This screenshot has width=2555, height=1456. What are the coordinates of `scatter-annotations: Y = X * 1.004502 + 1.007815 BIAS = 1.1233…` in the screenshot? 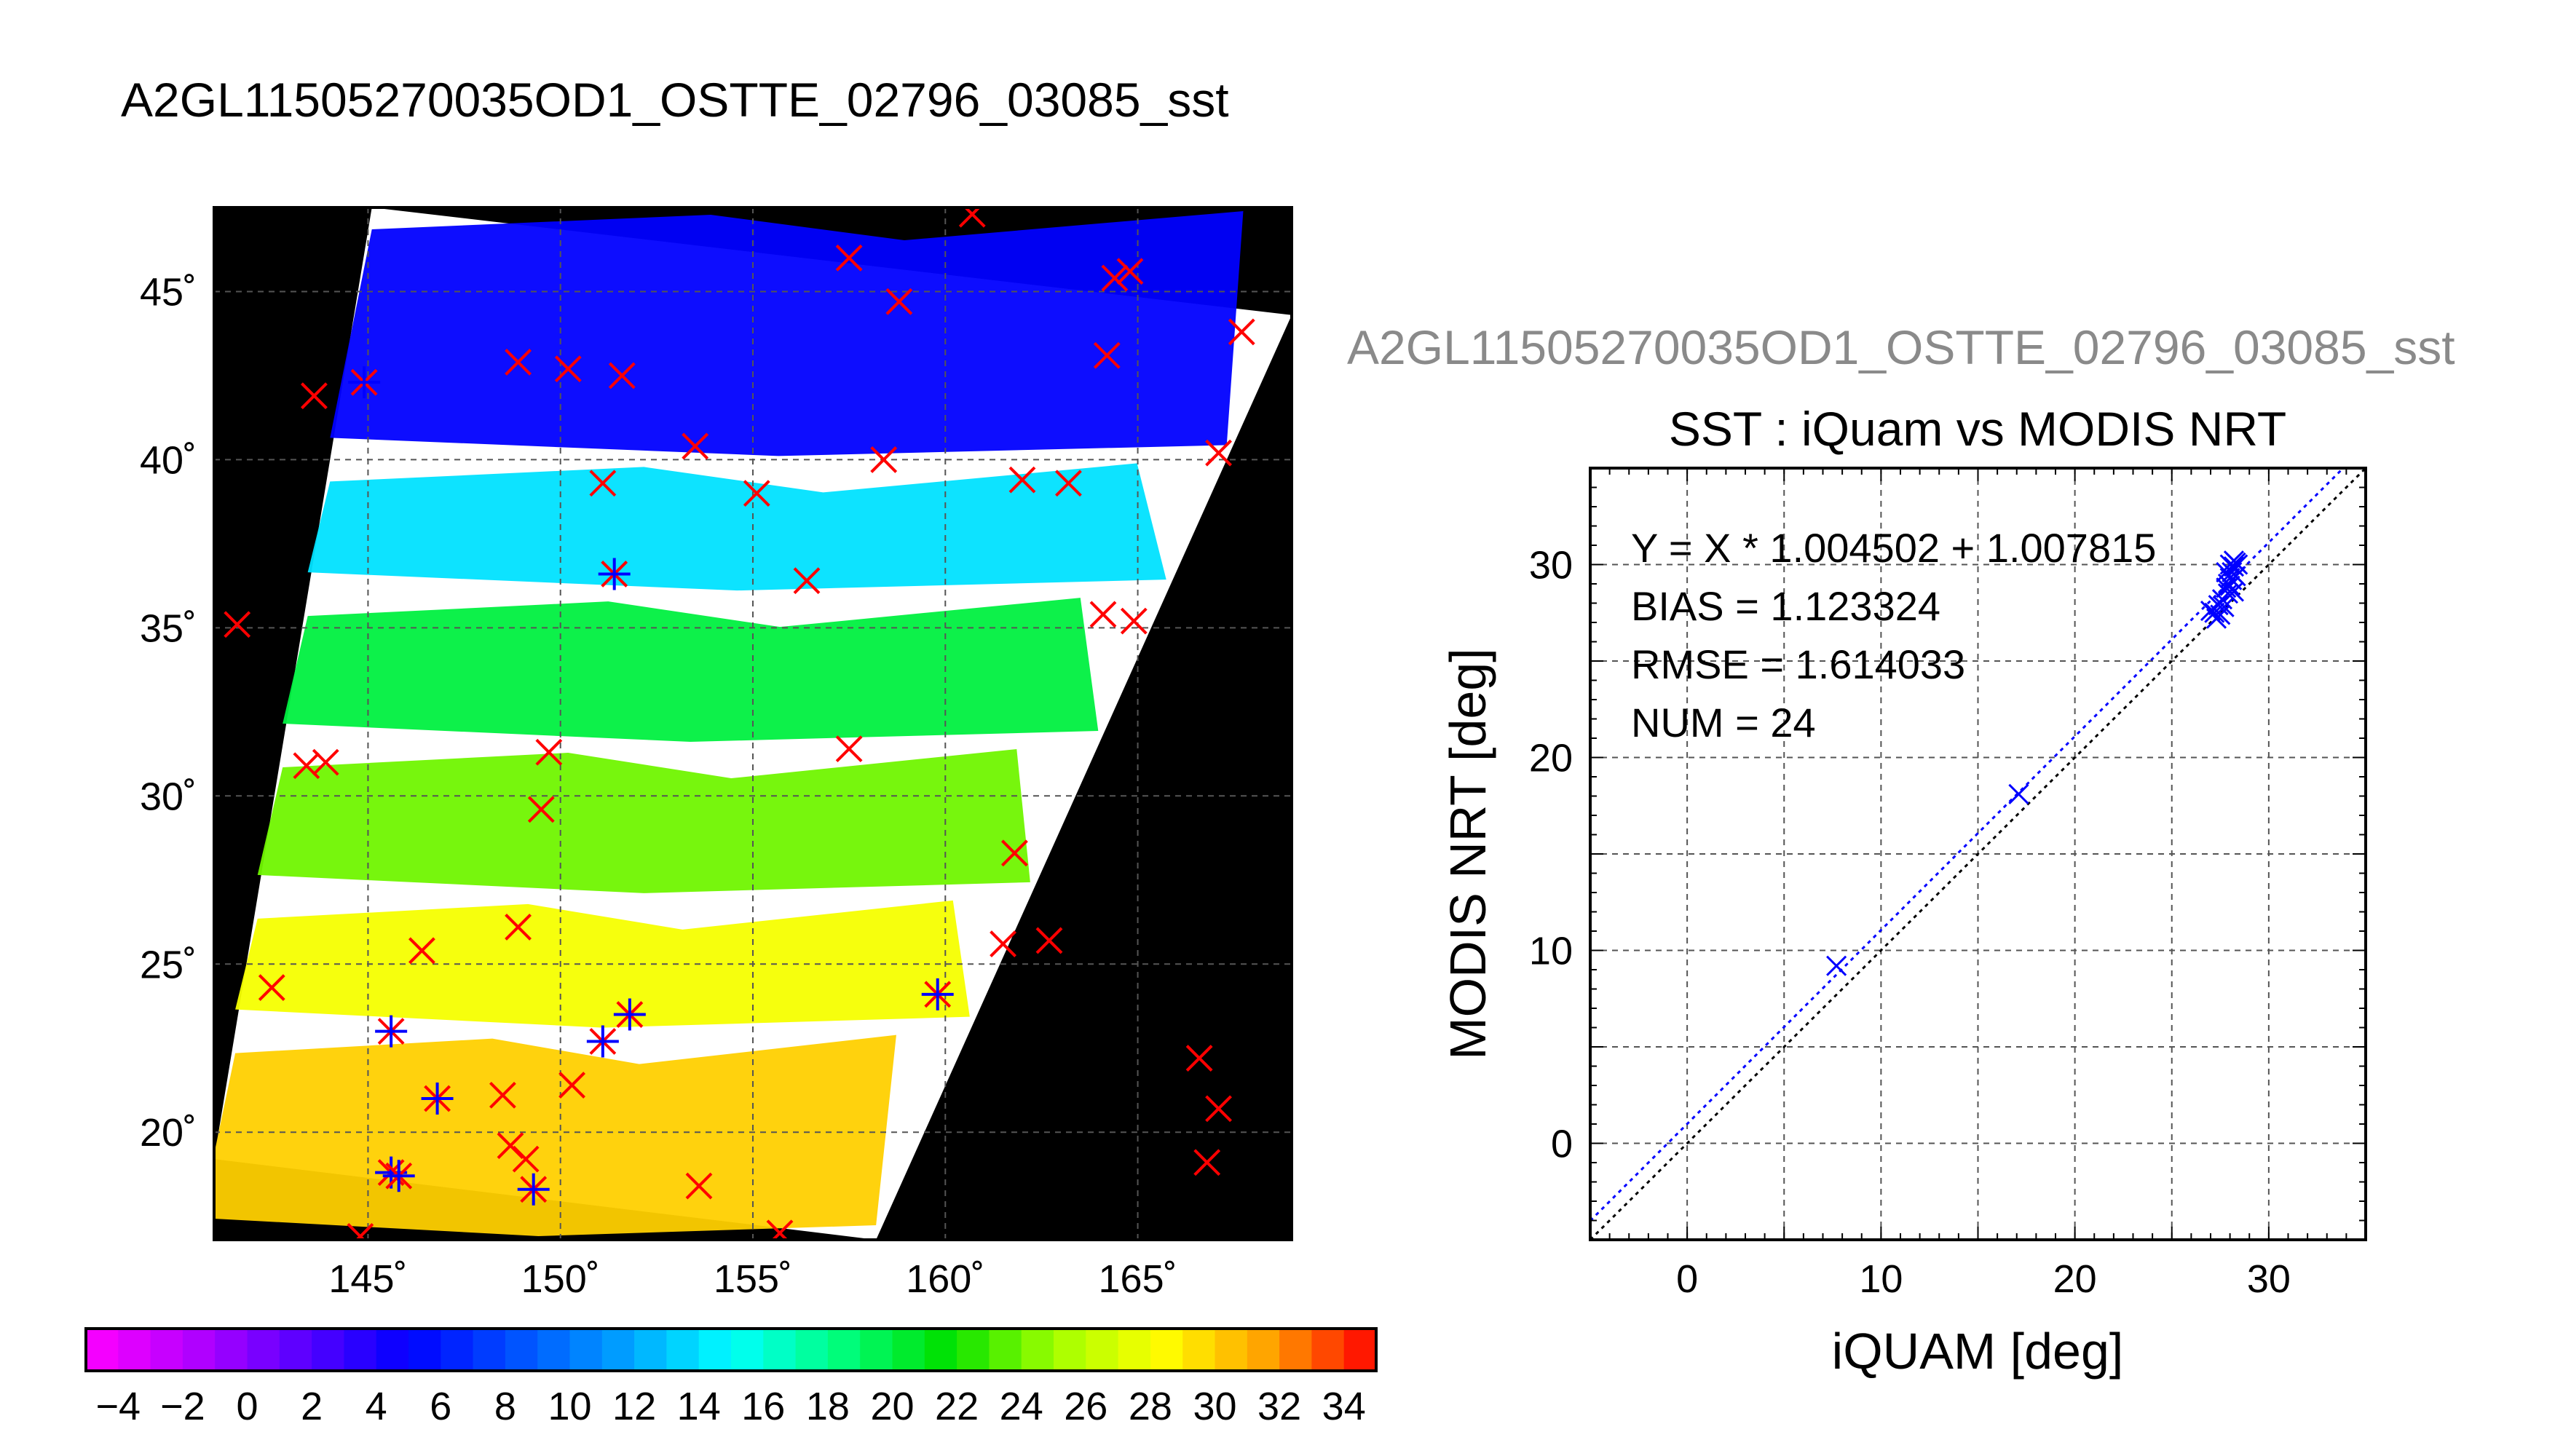 It's located at (1893, 635).